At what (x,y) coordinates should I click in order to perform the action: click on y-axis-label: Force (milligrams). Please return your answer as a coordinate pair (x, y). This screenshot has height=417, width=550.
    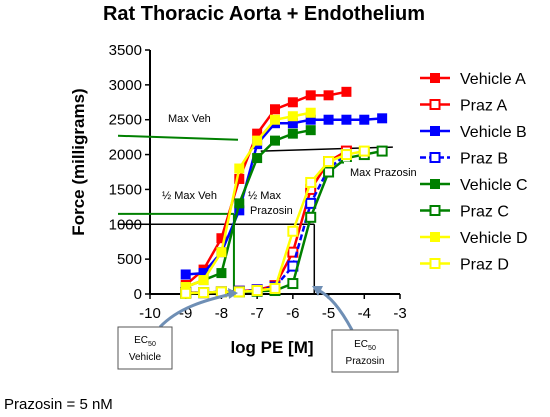
    Looking at the image, I should click on (78, 161).